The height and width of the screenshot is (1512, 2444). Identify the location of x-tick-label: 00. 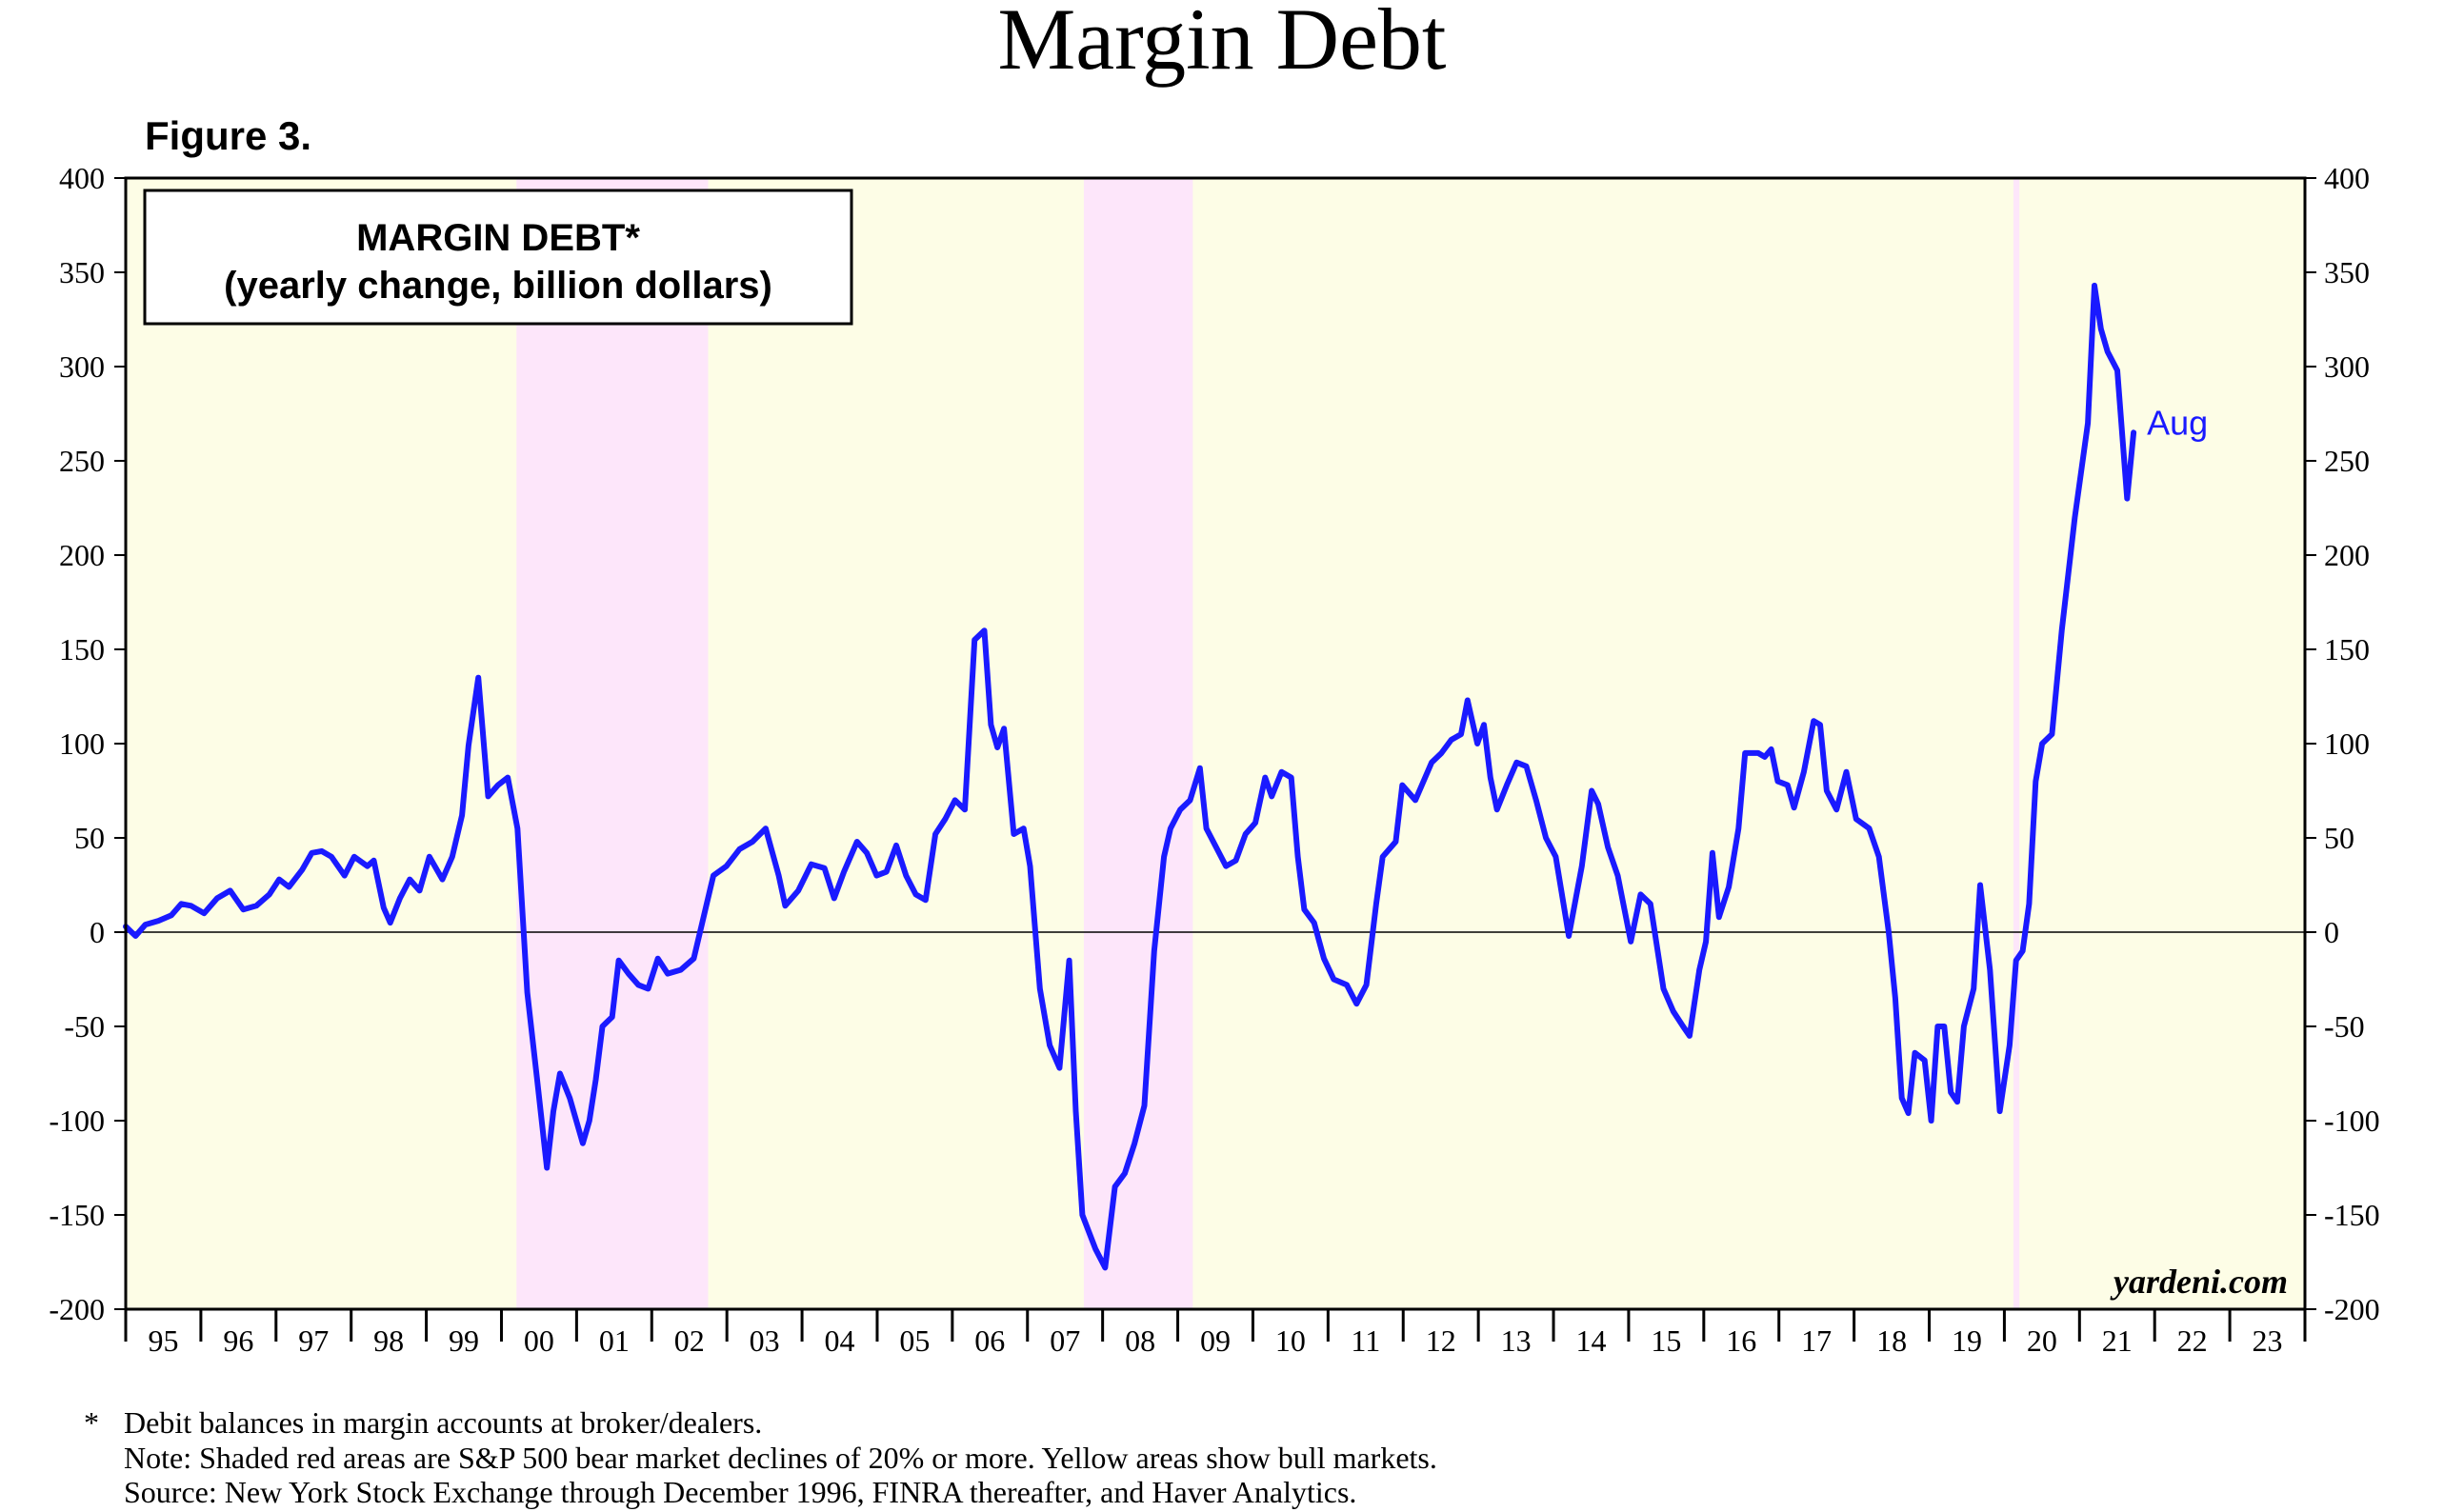
(539, 1340).